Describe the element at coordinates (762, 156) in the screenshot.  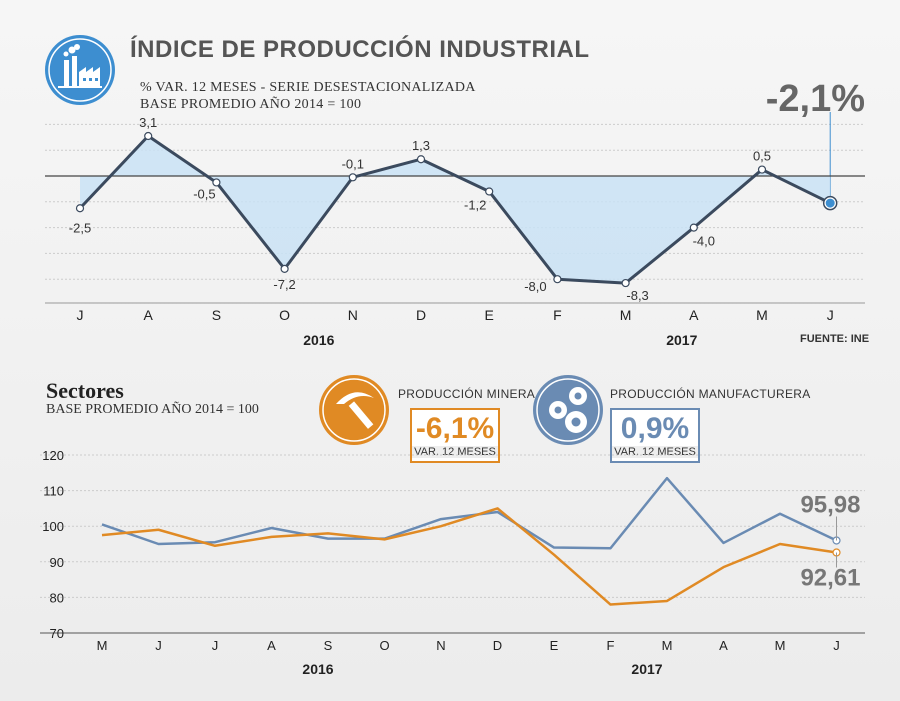
I see `data-label: 0,5` at that location.